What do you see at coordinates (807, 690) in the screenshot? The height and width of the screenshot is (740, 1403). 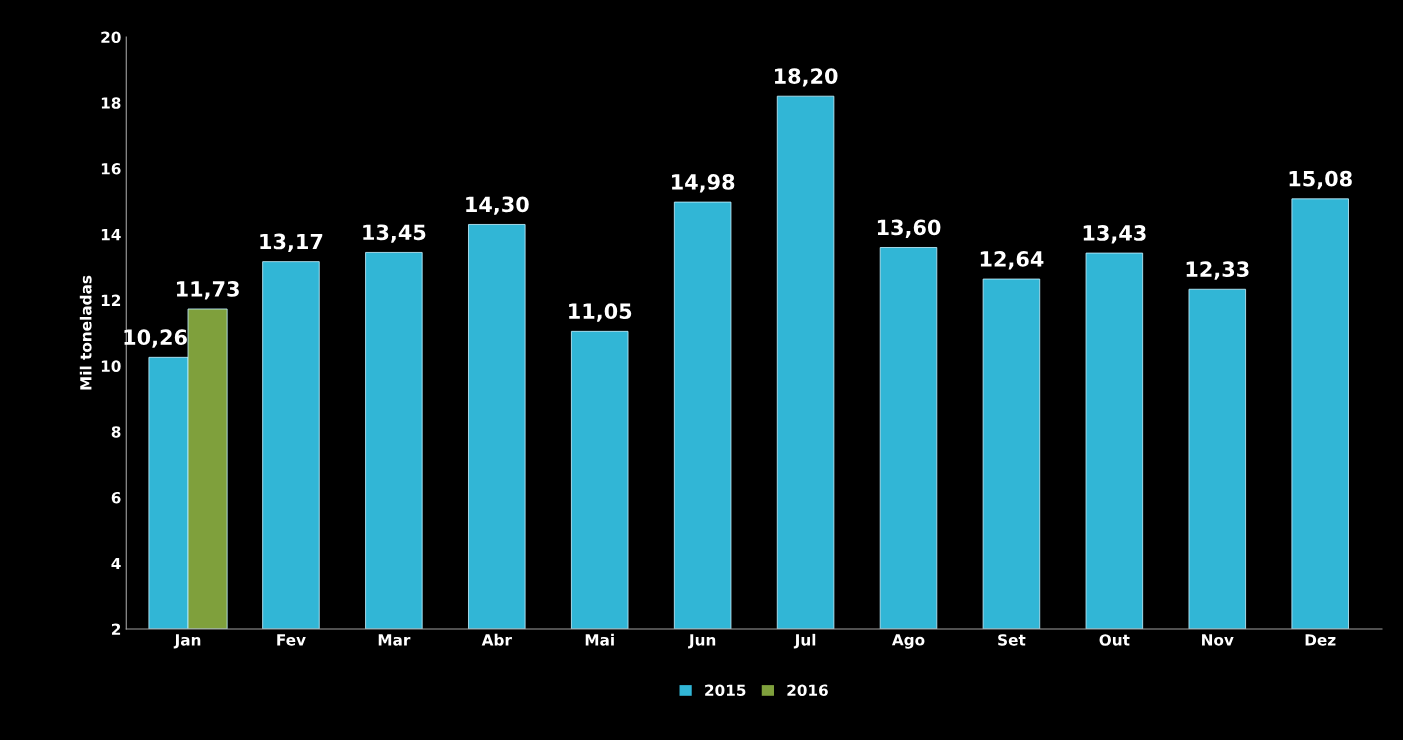 I see `legend-label: 2016` at bounding box center [807, 690].